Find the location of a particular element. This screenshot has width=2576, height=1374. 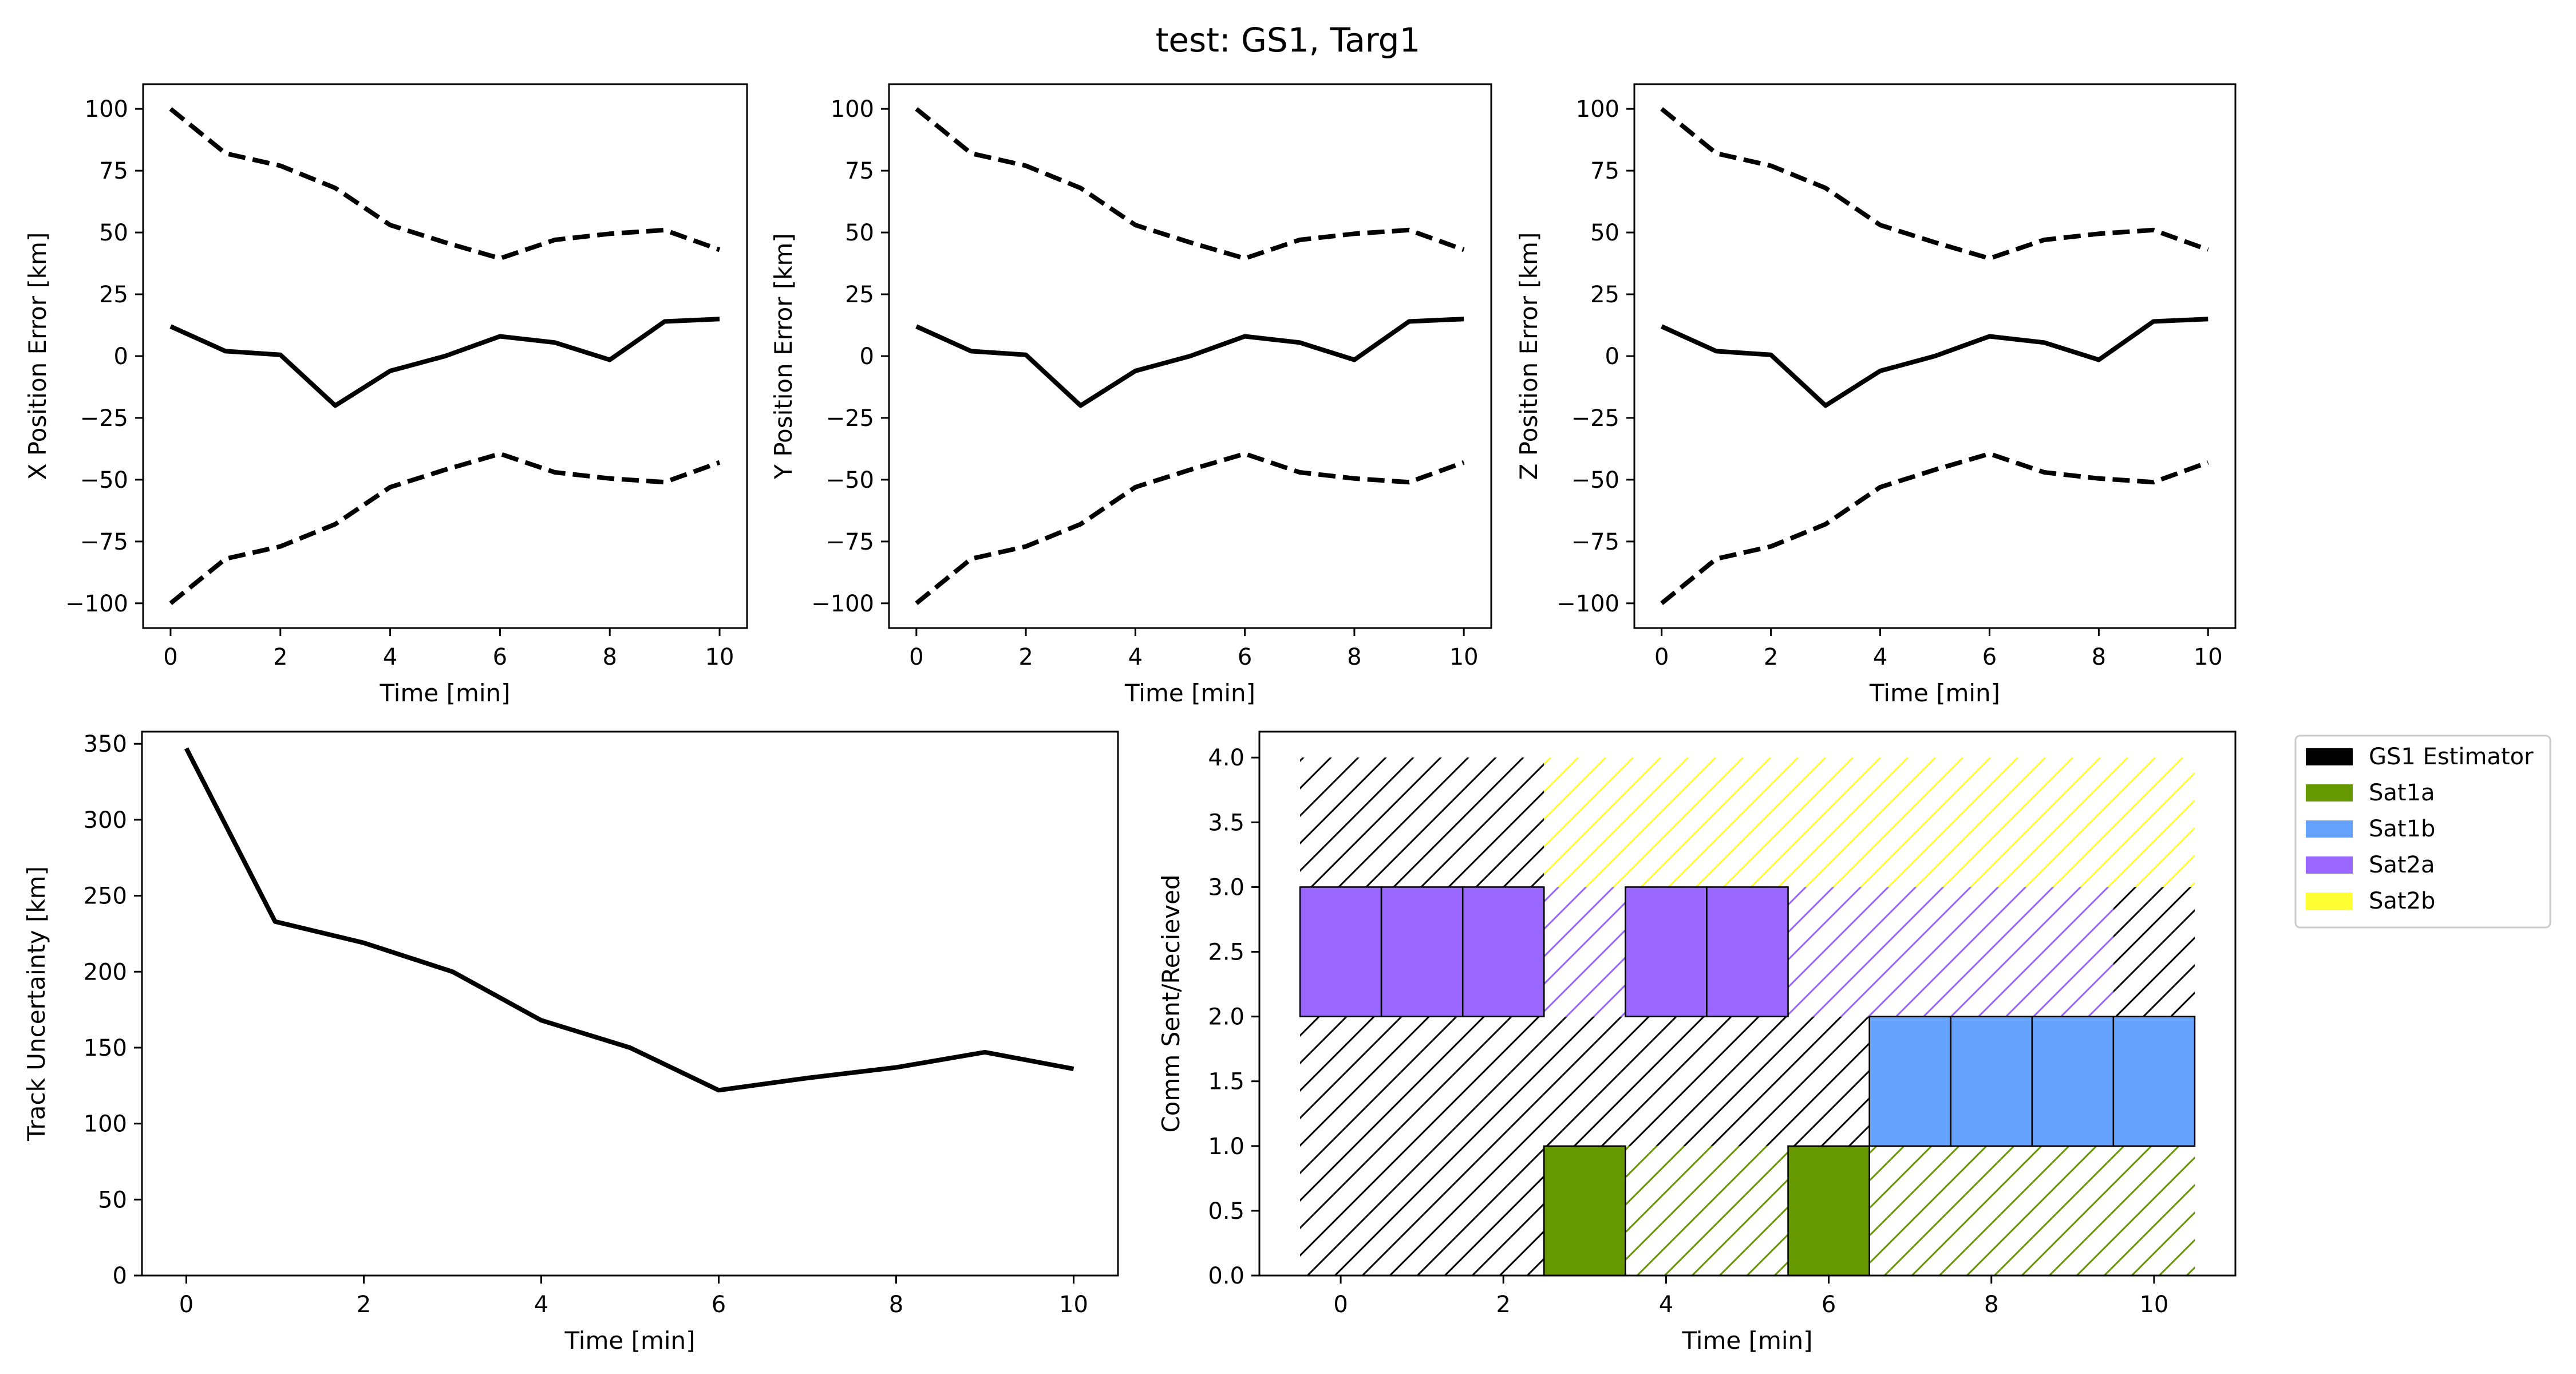

y-tick-label: 4.0 is located at coordinates (1226, 758).